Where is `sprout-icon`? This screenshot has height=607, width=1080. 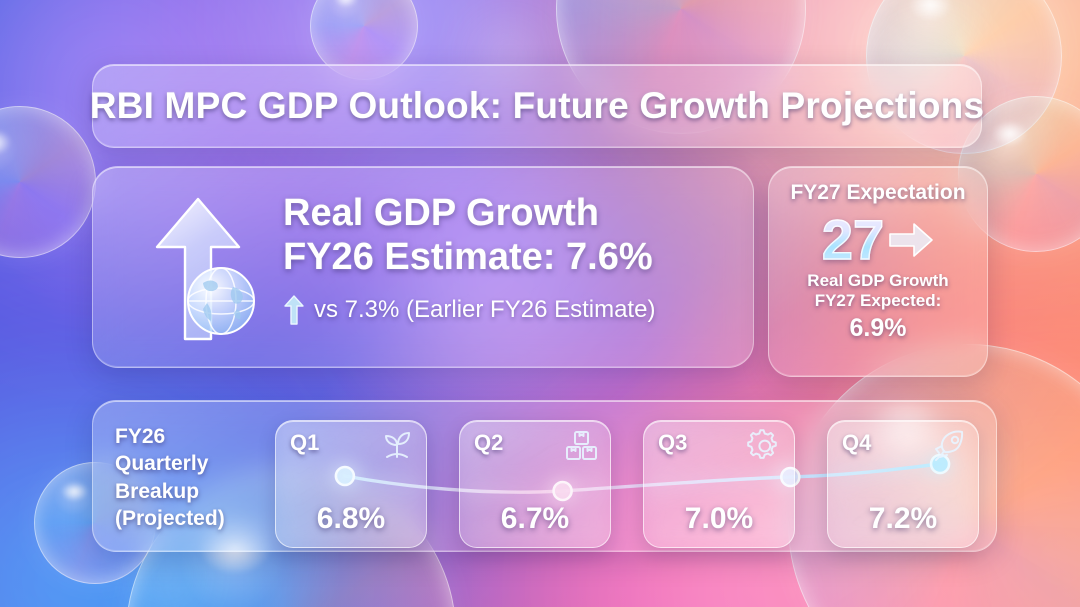 sprout-icon is located at coordinates (397, 445).